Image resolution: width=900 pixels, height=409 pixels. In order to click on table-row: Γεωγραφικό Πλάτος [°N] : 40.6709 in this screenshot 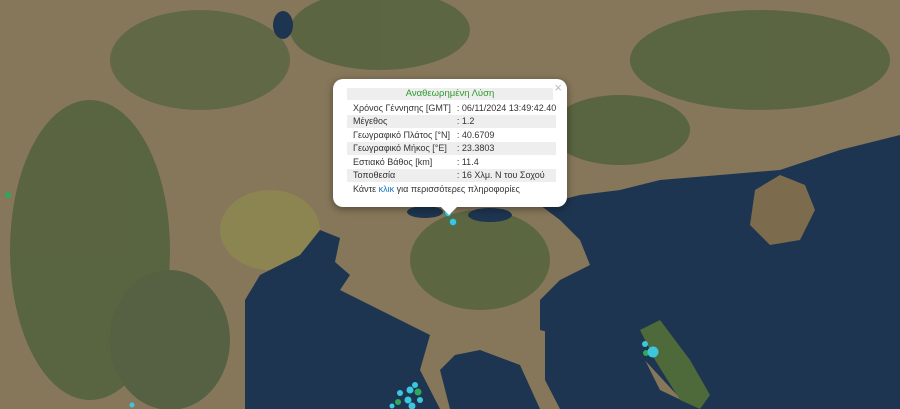, I will do `click(451, 135)`.